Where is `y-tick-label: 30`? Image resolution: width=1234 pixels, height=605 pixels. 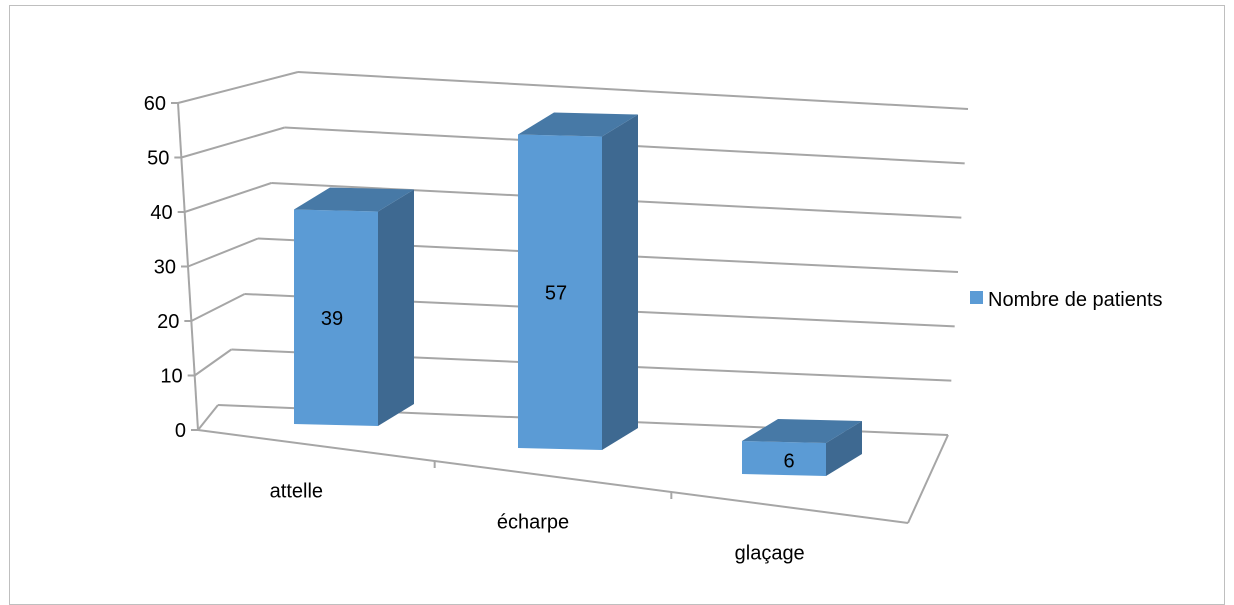
y-tick-label: 30 is located at coordinates (165, 268).